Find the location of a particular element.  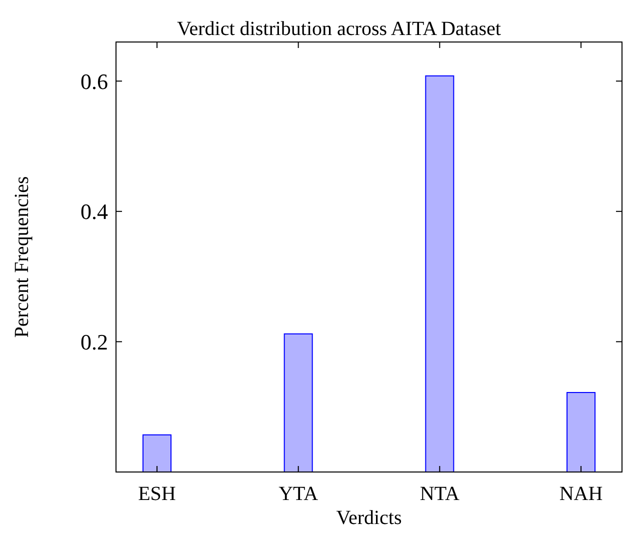

x-tick-label: ESH is located at coordinates (157, 494).